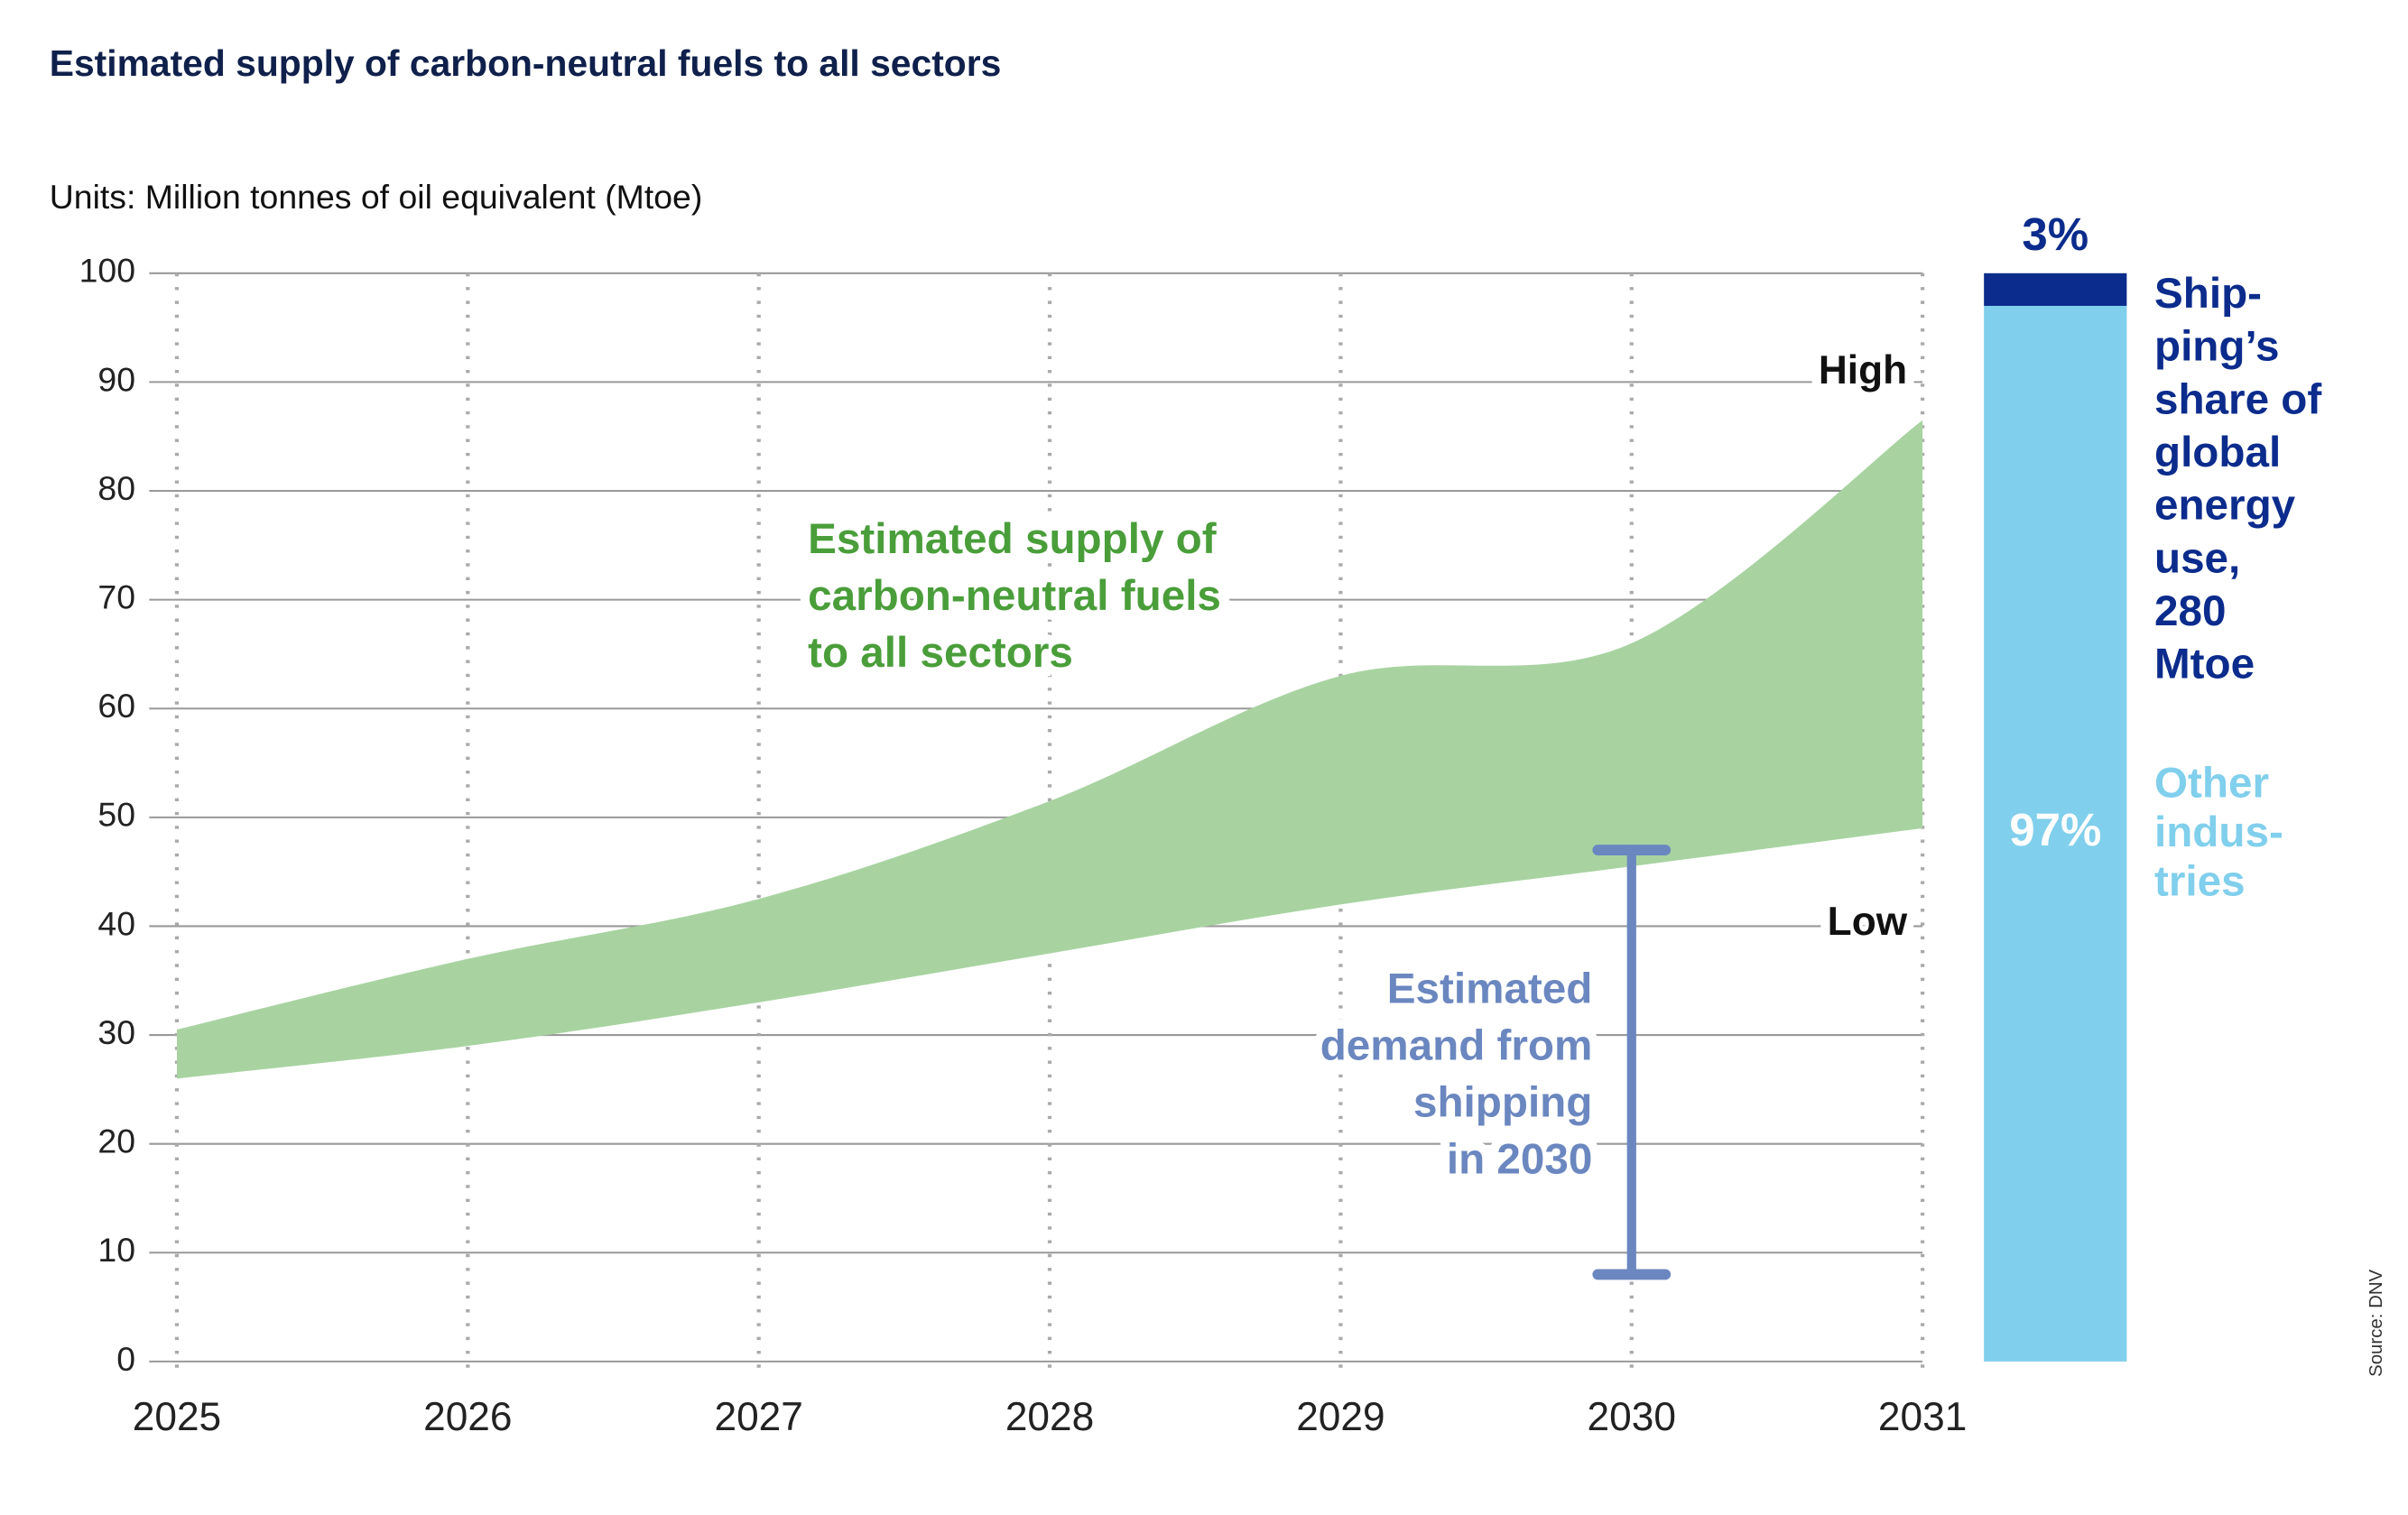  Describe the element at coordinates (1013, 539) in the screenshot. I see `band-label: Estimated supply of` at that location.